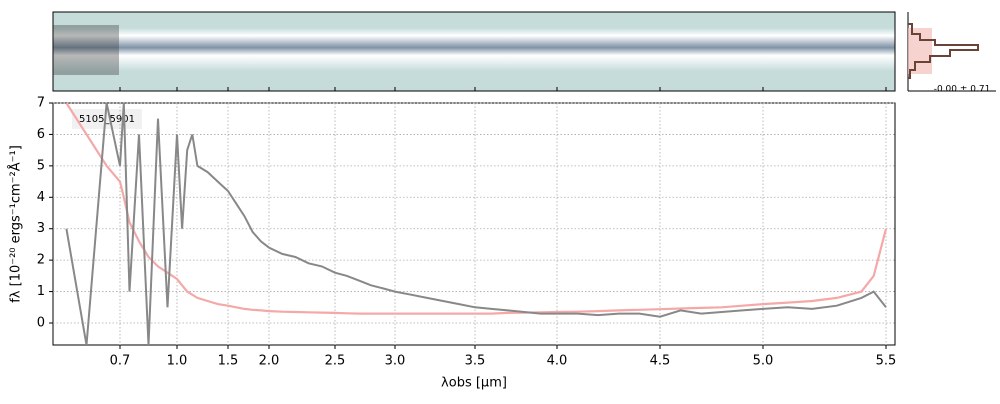 This screenshot has width=1000, height=404. I want to click on x-tick-label: 2.0, so click(269, 361).